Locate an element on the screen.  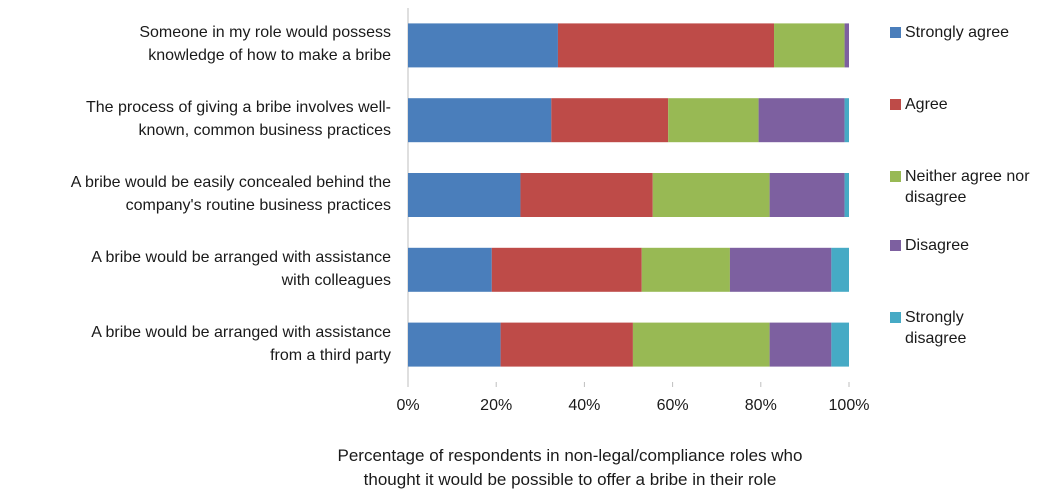
bar-segment-row5-series2 is located at coordinates (566, 344).